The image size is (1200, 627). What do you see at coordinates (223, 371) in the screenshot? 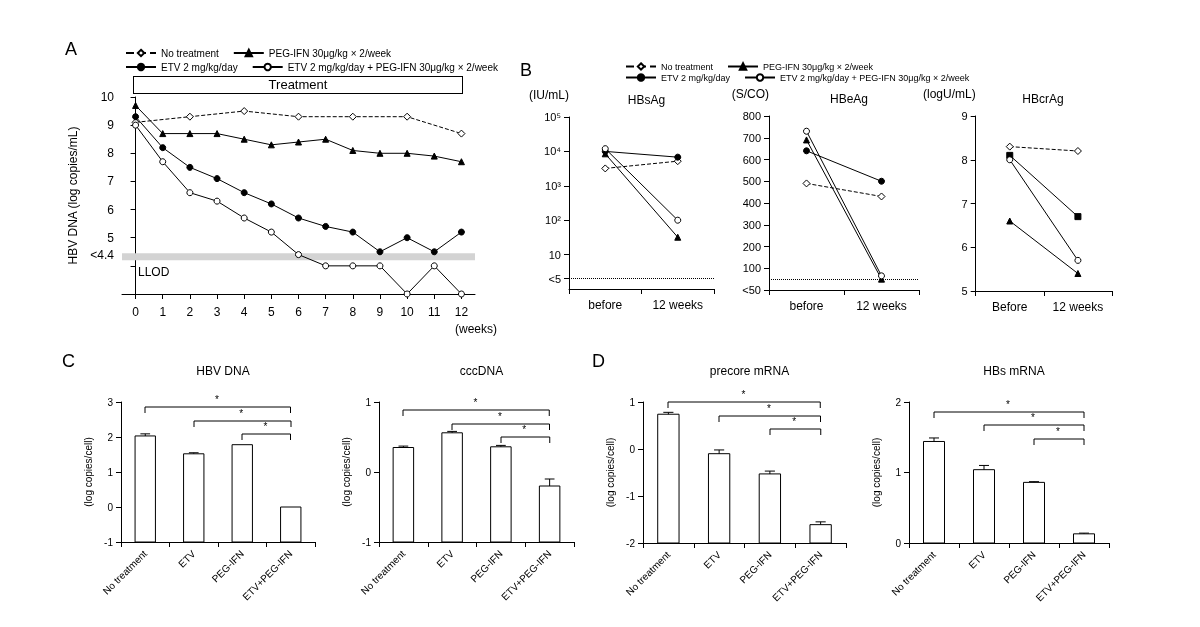
I see `chart-title: HBV DNA` at bounding box center [223, 371].